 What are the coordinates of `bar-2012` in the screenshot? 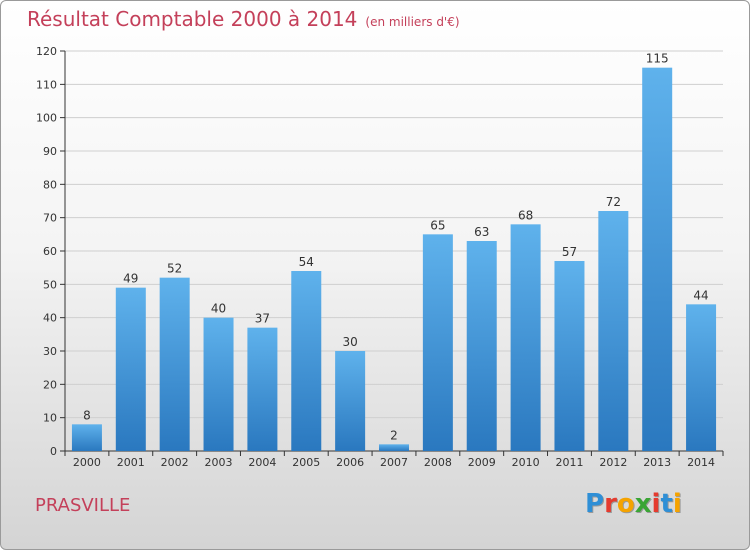 It's located at (613, 331).